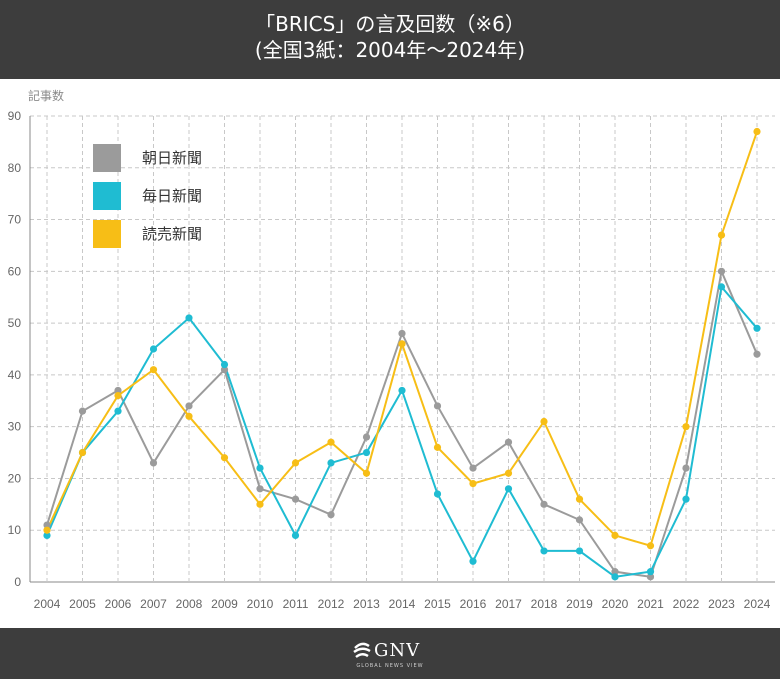  I want to click on x-tick-label: 2006, so click(118, 604).